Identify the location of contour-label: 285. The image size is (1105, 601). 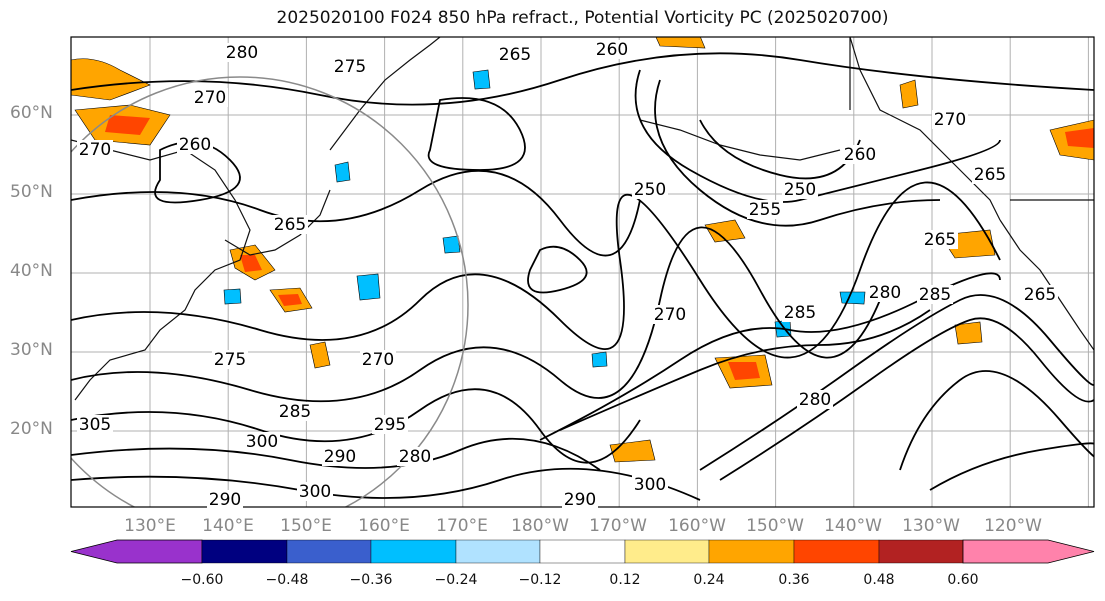
(935, 295).